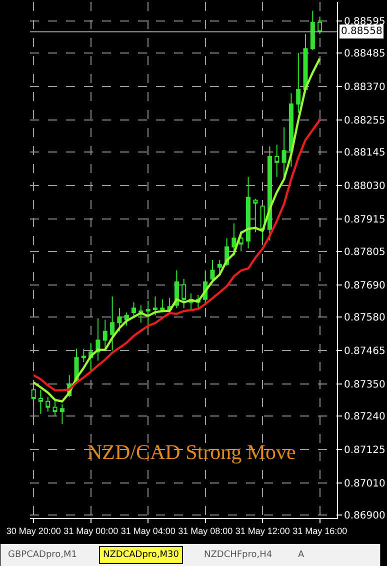  Describe the element at coordinates (365, 416) in the screenshot. I see `y-tick-label: 0.87240` at that location.